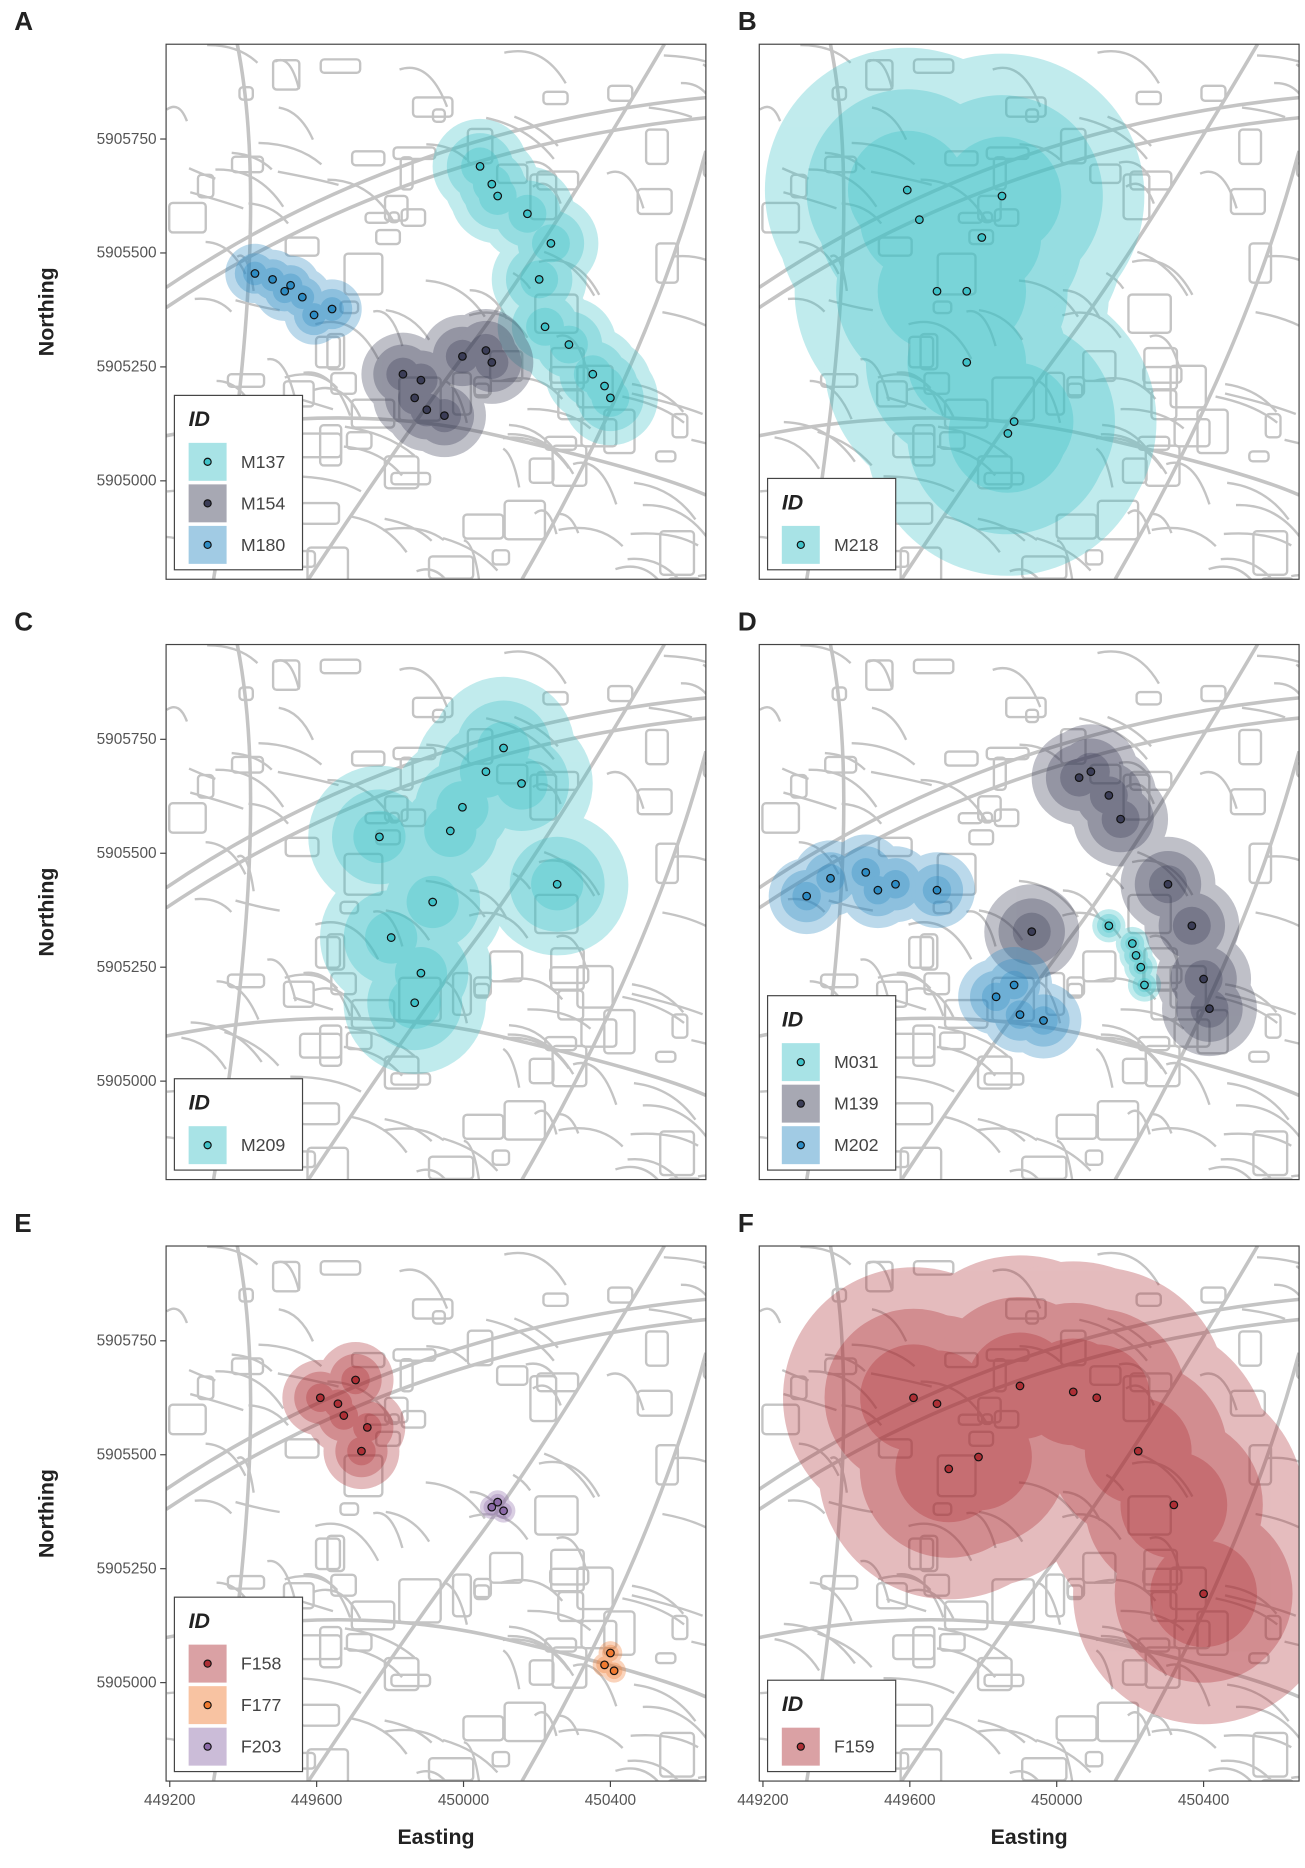 This screenshot has width=1305, height=1868. What do you see at coordinates (856, 1062) in the screenshot?
I see `legend-label: M031` at bounding box center [856, 1062].